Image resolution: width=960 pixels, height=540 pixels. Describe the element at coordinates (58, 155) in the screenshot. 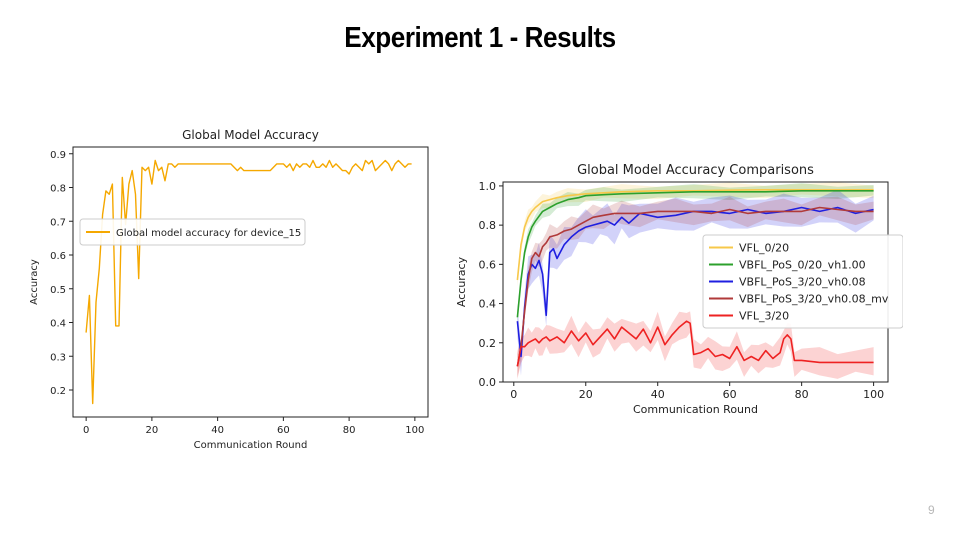

I see `y-tick-label: 0.9` at that location.